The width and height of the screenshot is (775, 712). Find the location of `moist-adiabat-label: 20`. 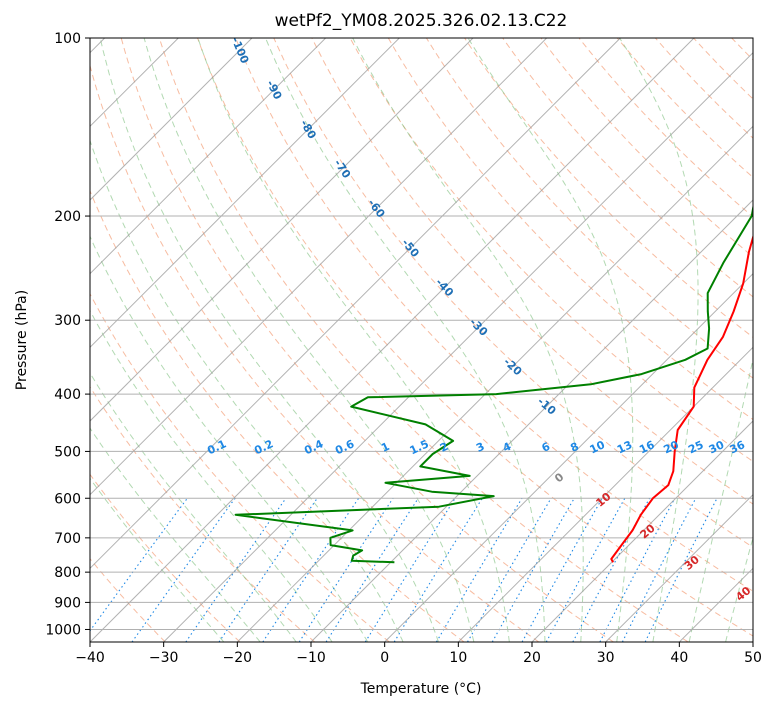

moist-adiabat-label: 20 is located at coordinates (648, 531).